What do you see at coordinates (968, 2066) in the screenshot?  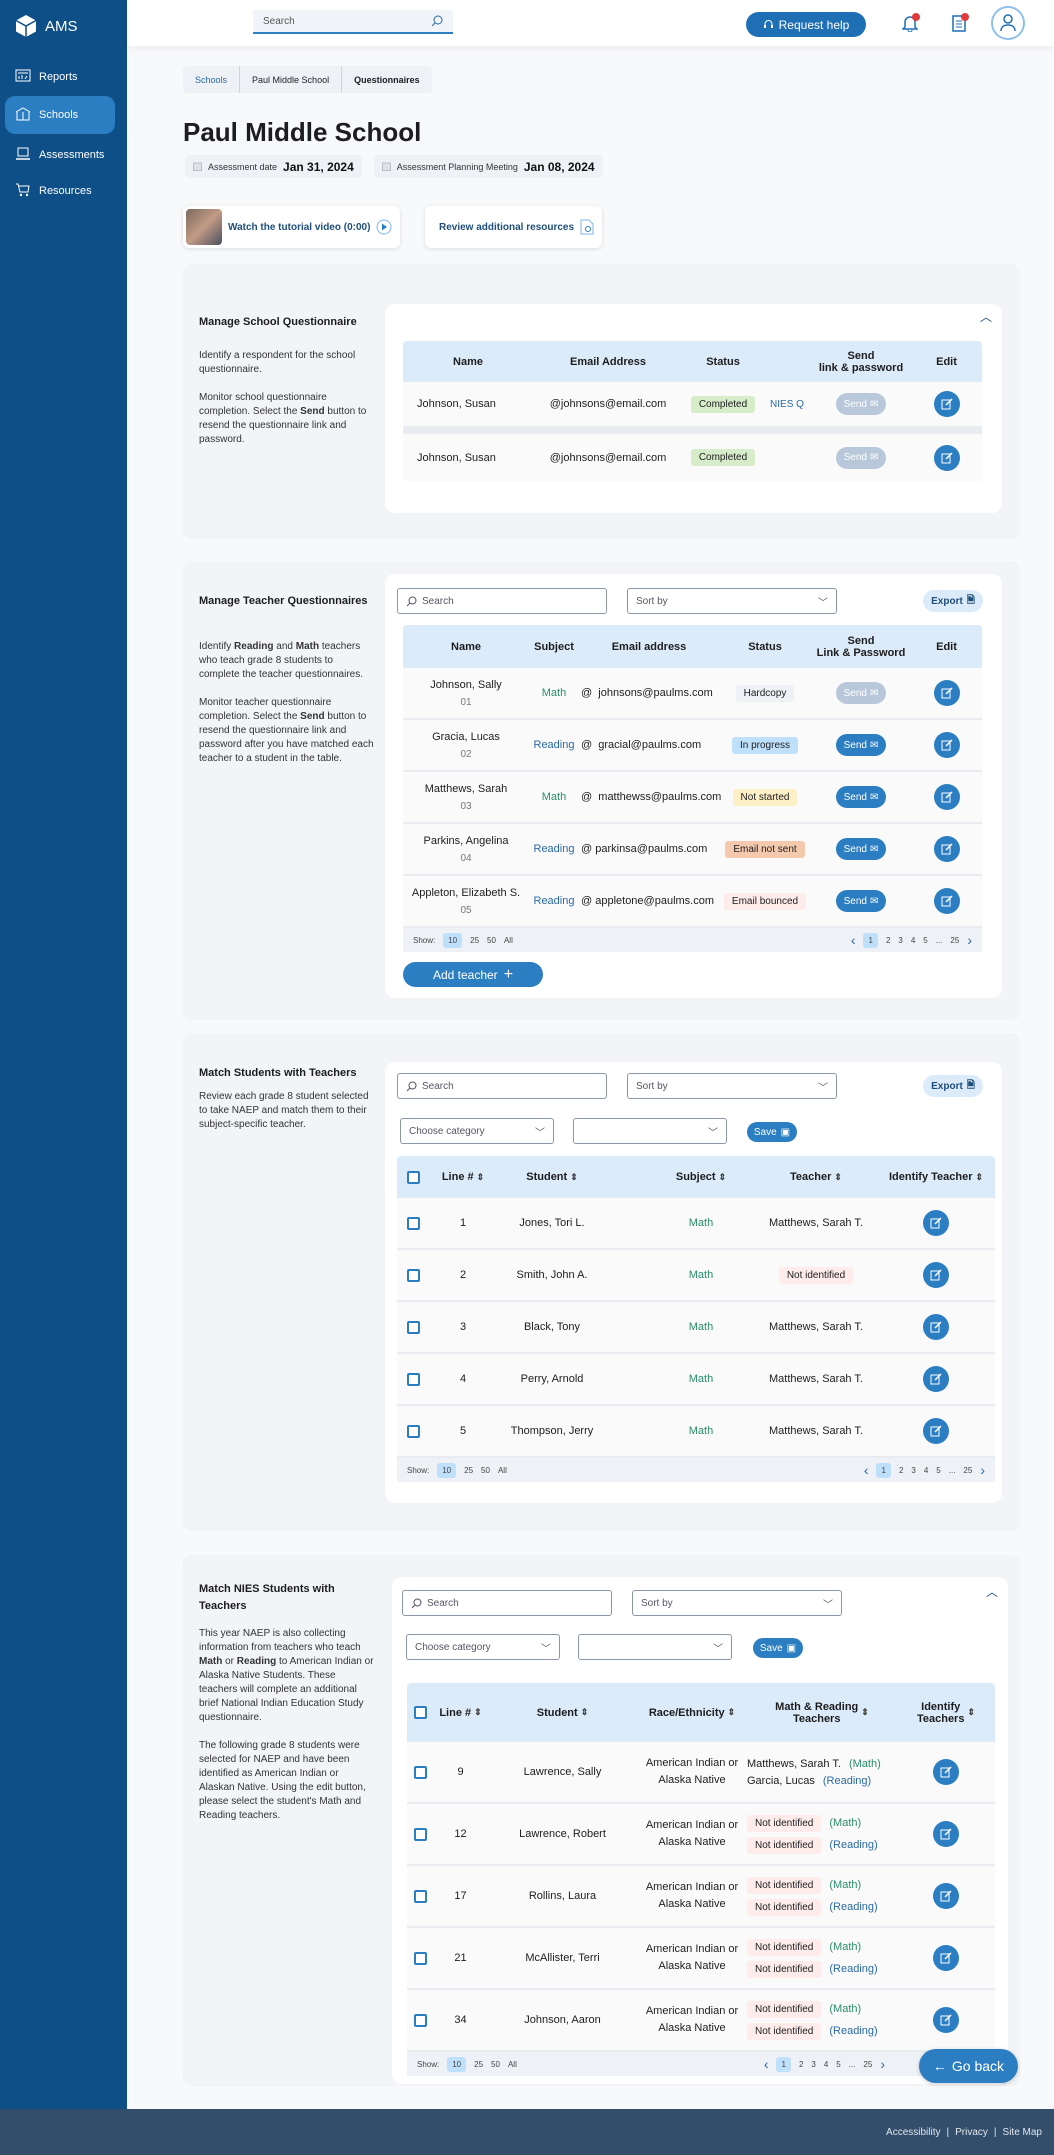 I see `go-back-button: ← Go back` at bounding box center [968, 2066].